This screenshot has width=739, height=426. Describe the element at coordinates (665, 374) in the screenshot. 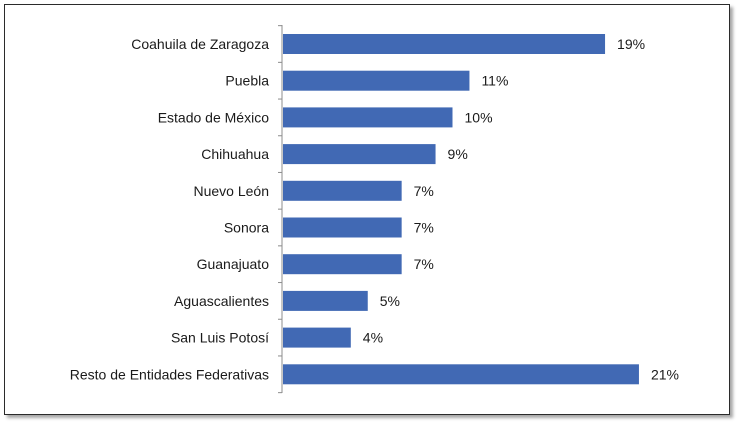

I see `data-label: 21%` at that location.